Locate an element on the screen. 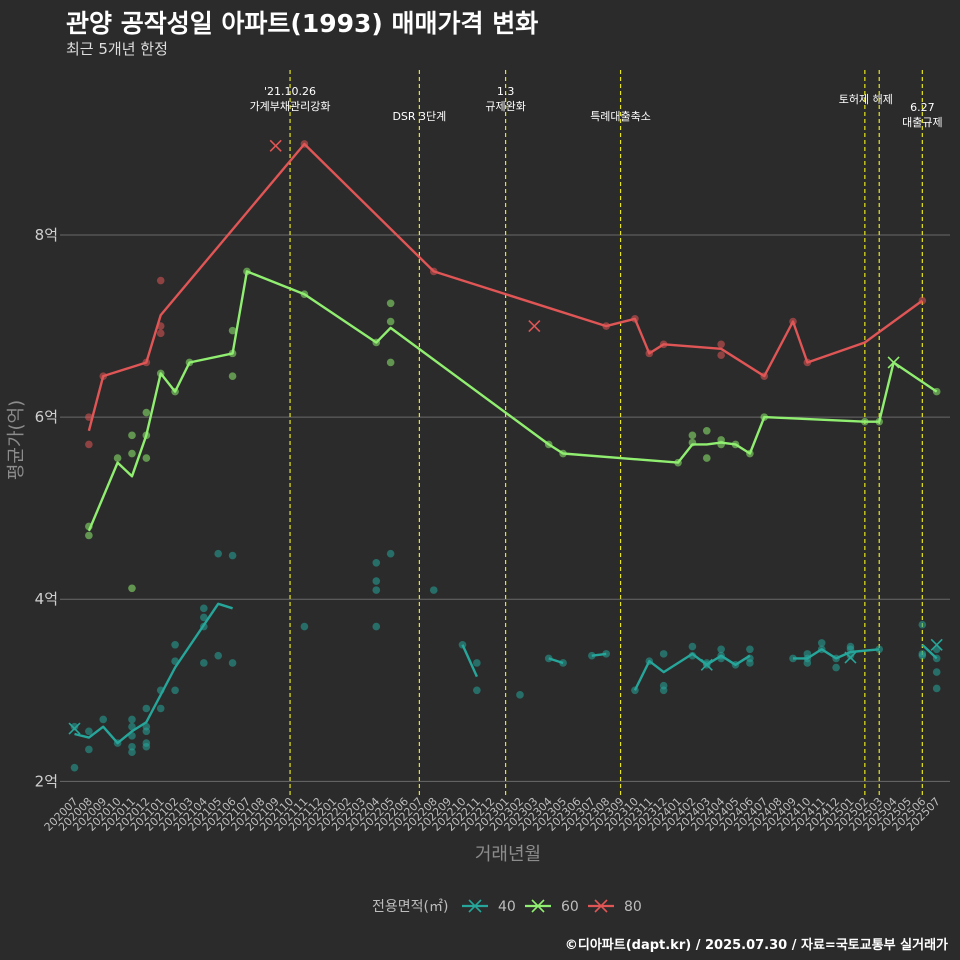  event-label: 1.3 is located at coordinates (506, 91).